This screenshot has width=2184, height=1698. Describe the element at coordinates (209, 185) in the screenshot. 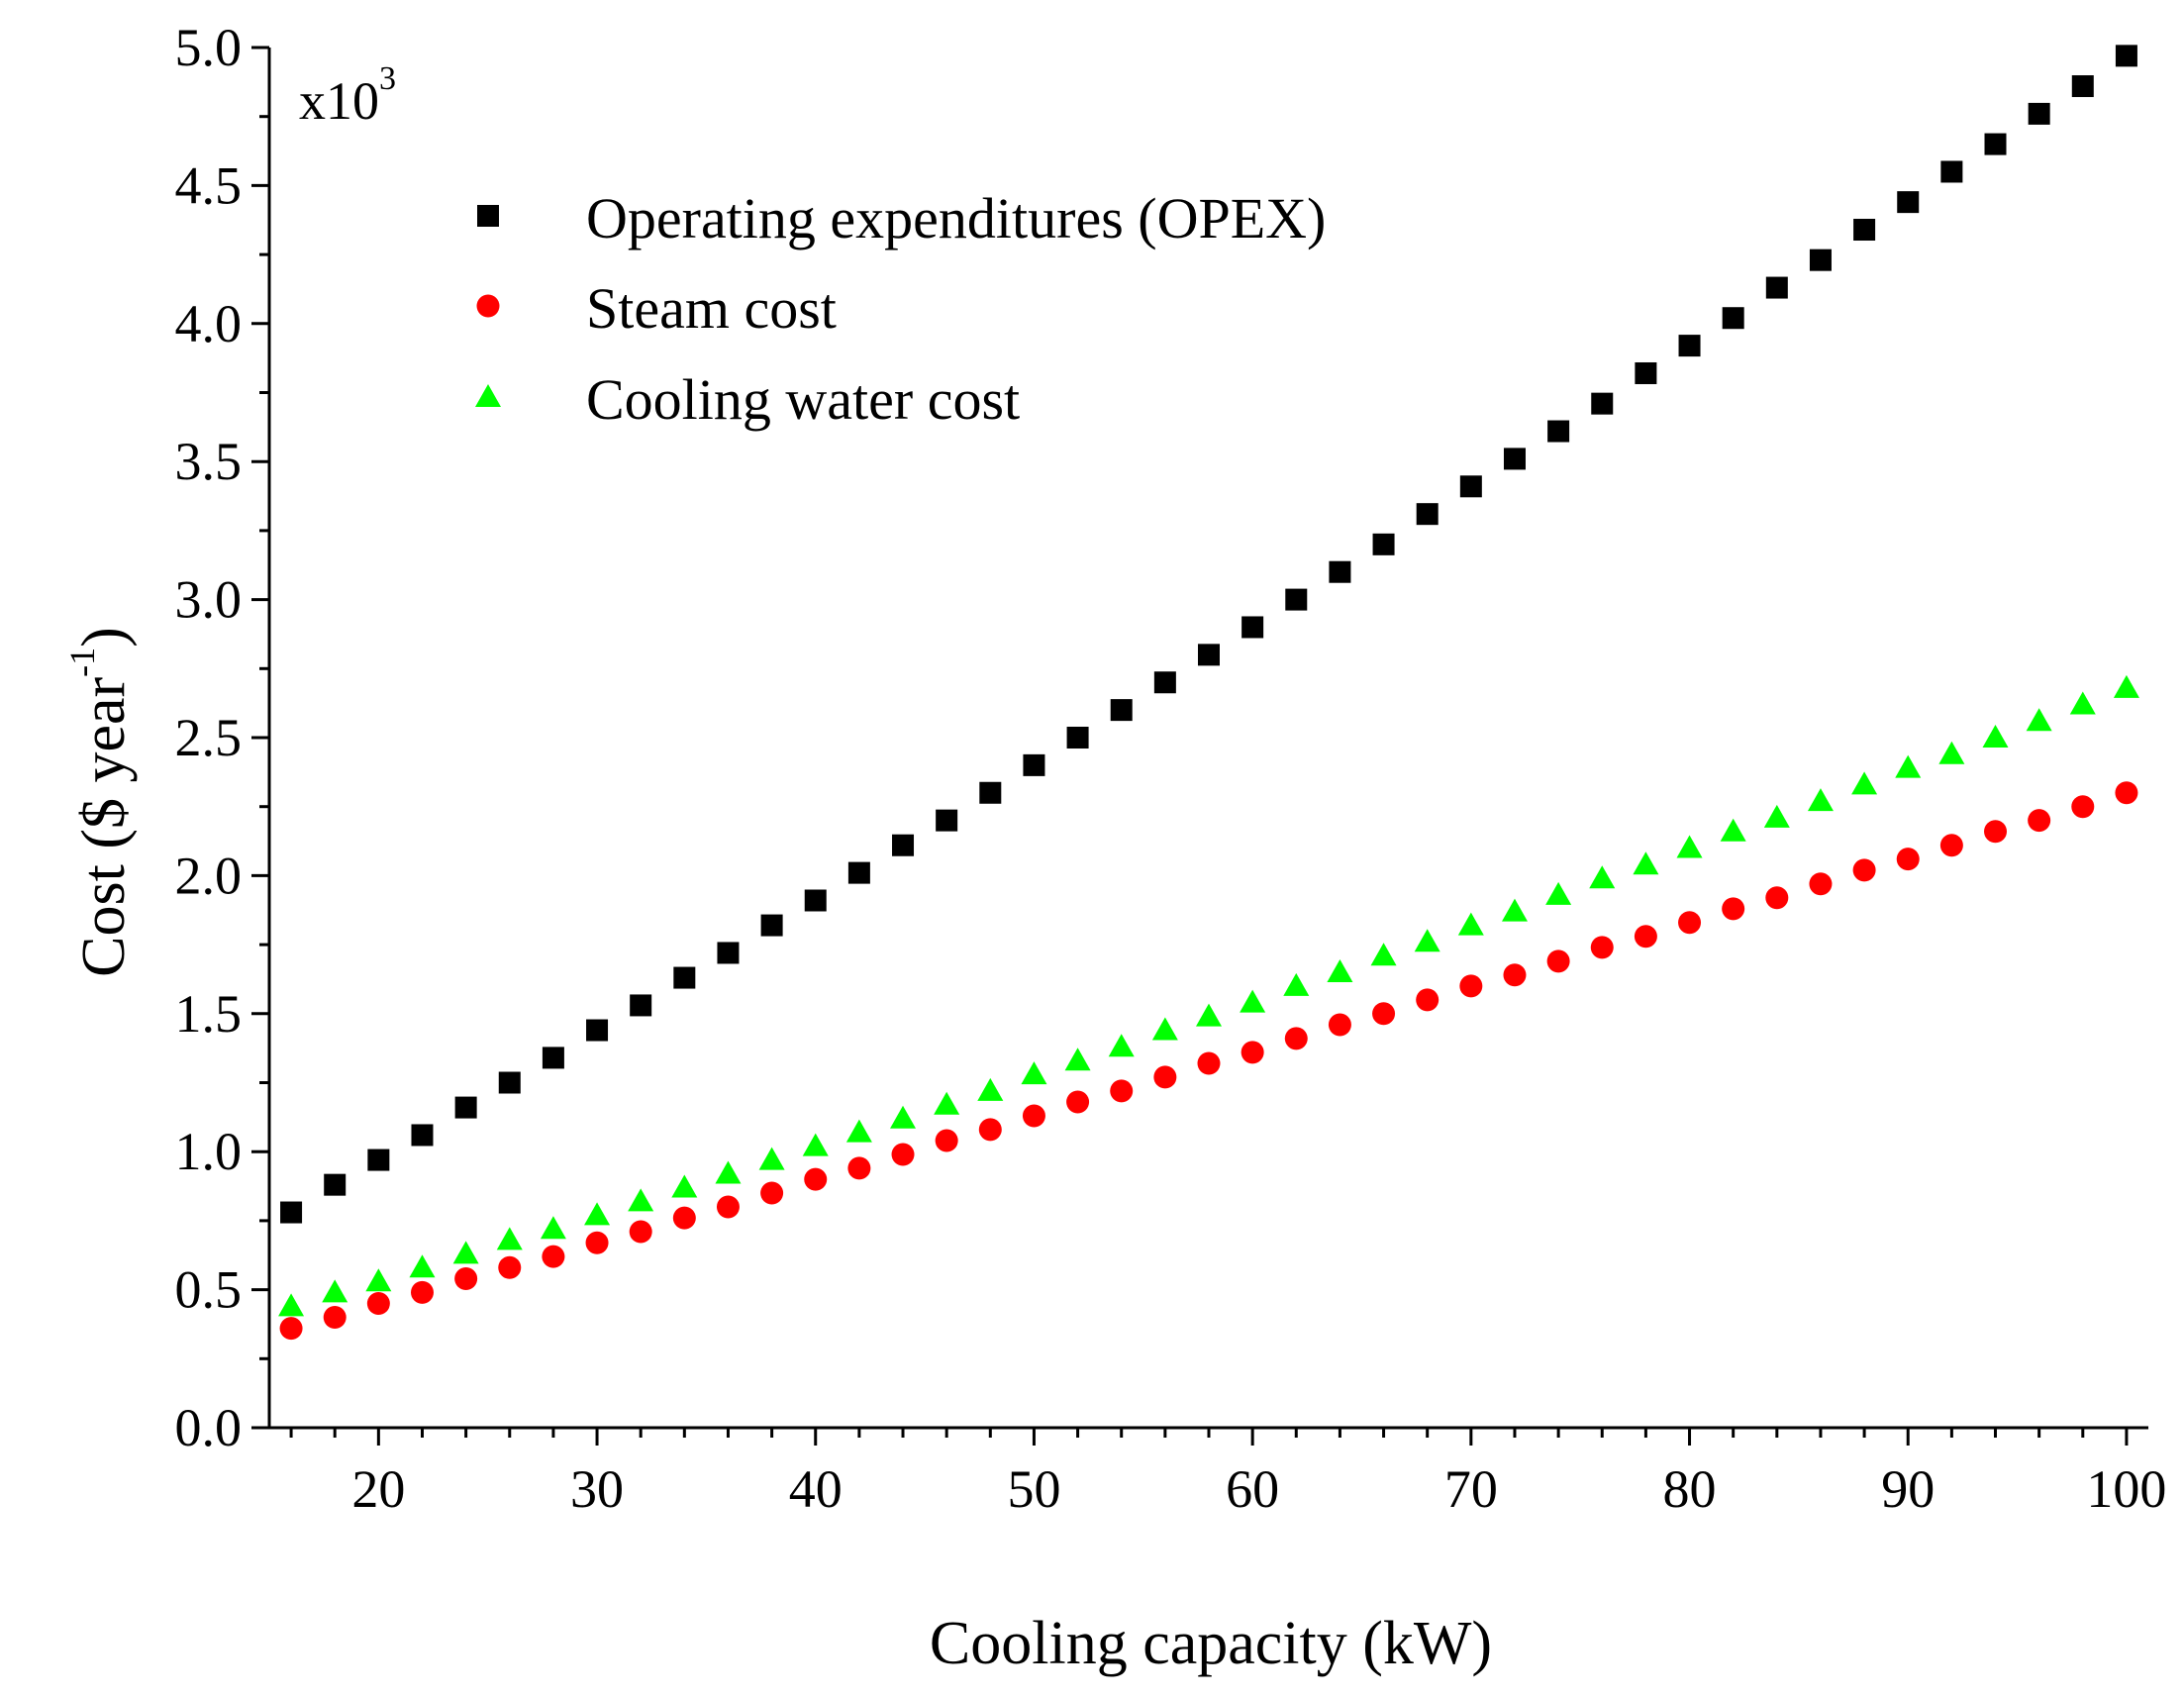

I see `y-tick-label: 4.5` at that location.